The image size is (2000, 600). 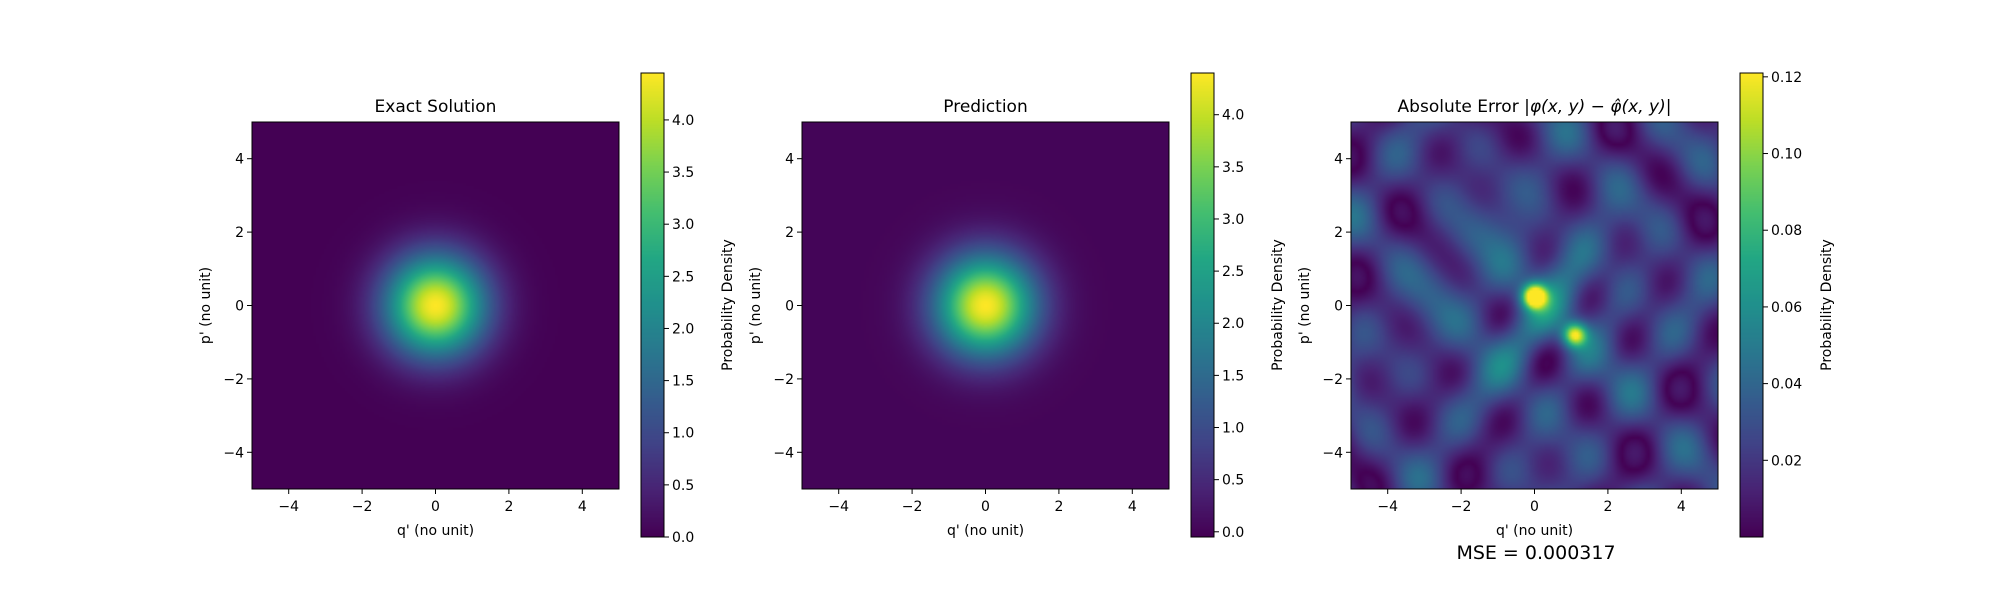 What do you see at coordinates (1786, 461) in the screenshot?
I see `colorbar-tick-label: 0.02` at bounding box center [1786, 461].